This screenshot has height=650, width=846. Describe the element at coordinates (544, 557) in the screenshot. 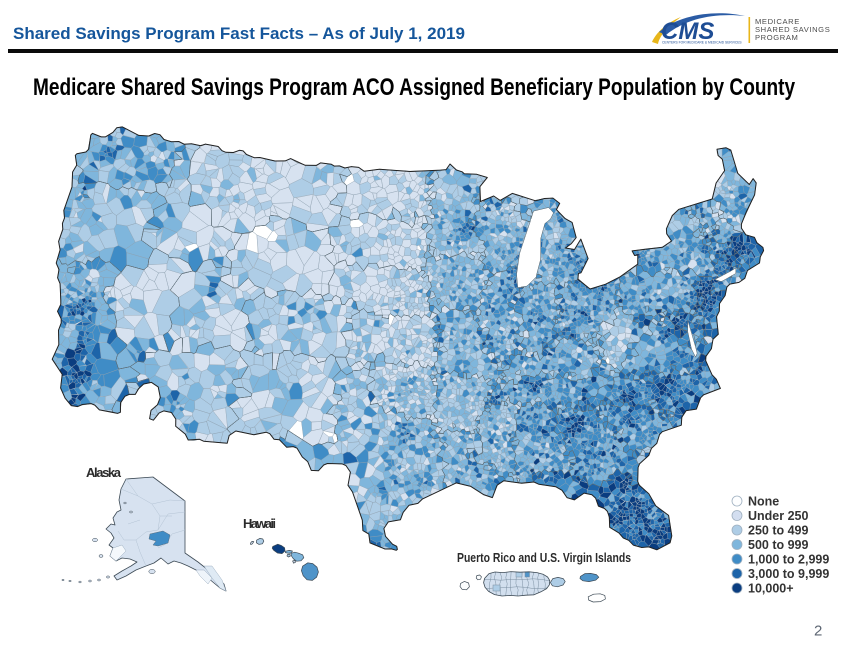

I see `svg-text:Puerto Rico and U.S. Virgin Is: Puerto Rico and U.S. Virgin Islands` at that location.